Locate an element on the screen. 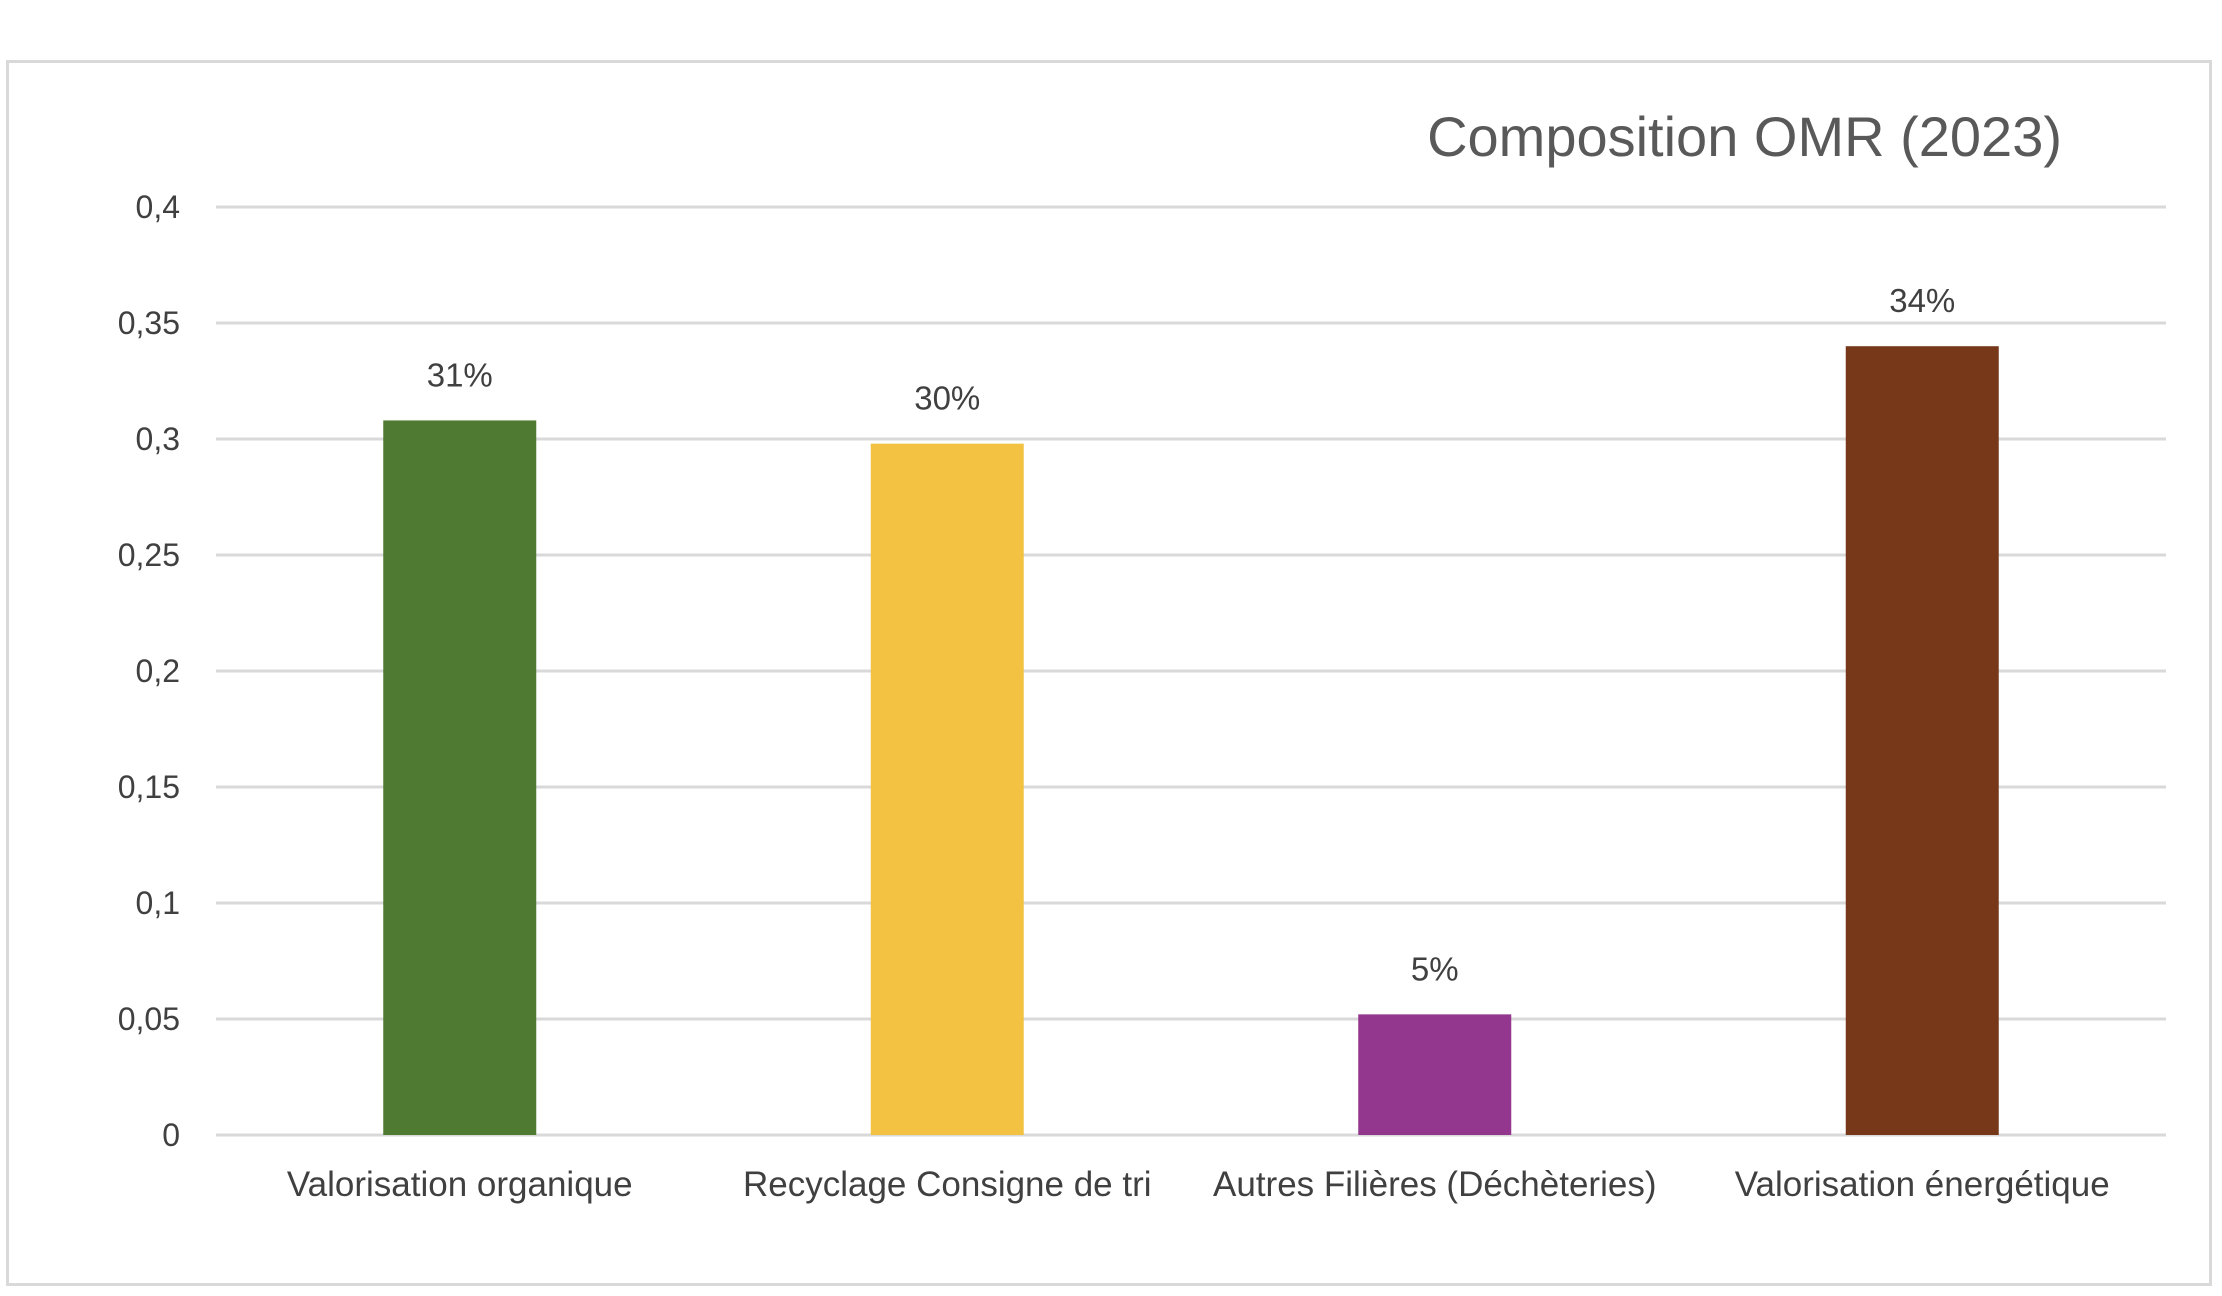 The image size is (2222, 1296). y-tick-label: 0,2 is located at coordinates (158, 671).